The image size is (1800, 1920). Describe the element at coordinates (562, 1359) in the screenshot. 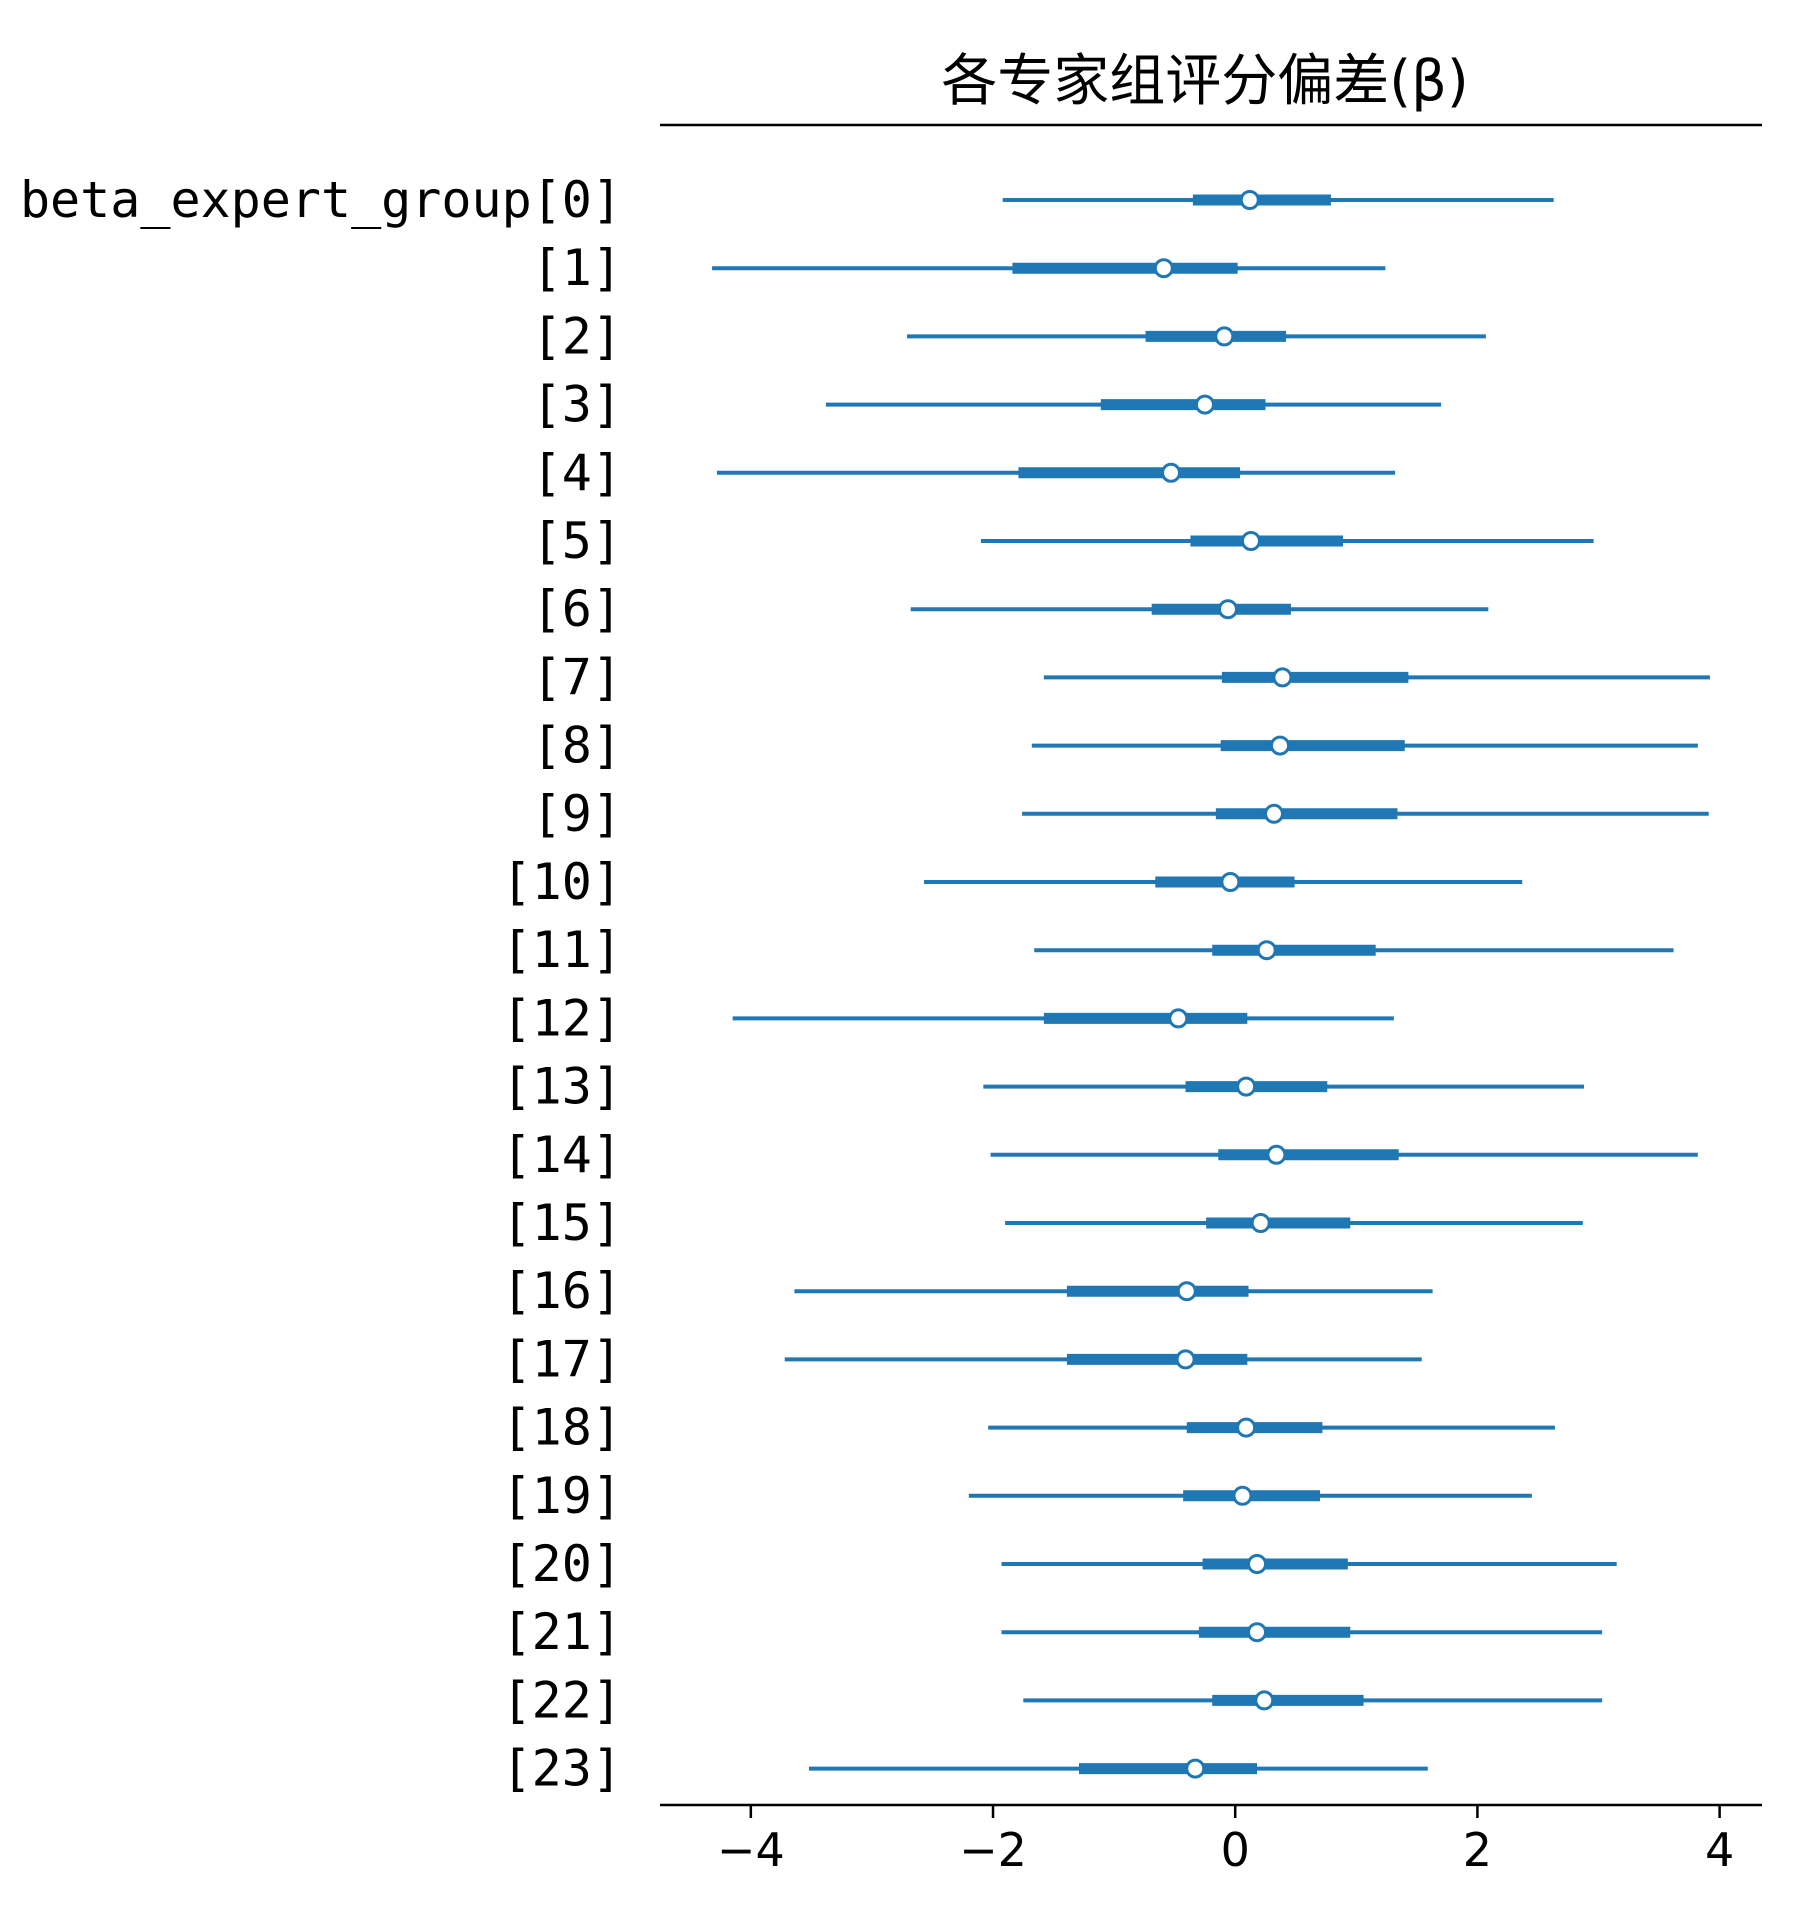

I see `row-label: [17]` at that location.